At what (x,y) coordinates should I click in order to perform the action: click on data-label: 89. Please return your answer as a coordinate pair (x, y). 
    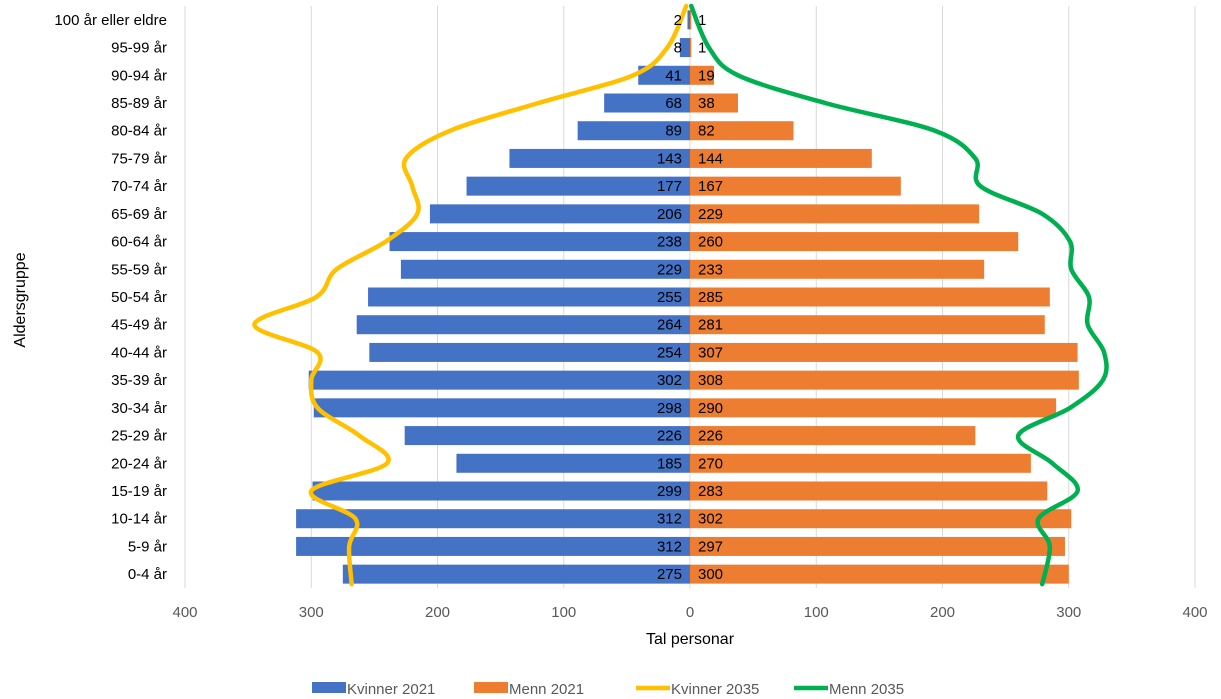
    Looking at the image, I should click on (673, 131).